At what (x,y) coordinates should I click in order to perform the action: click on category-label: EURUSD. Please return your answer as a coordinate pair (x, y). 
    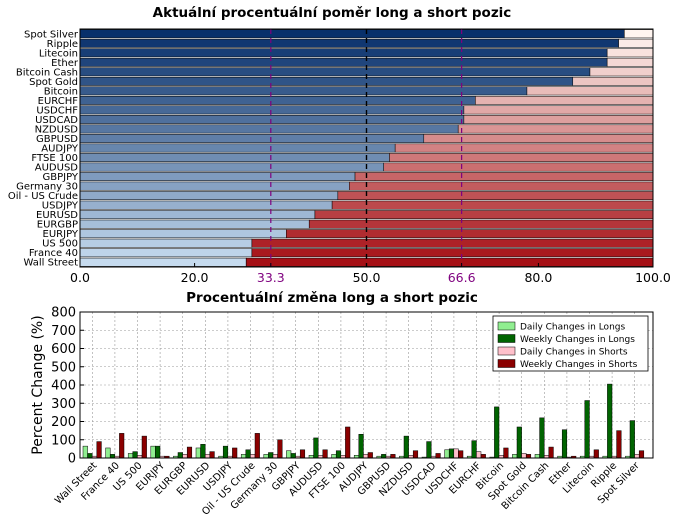
    Looking at the image, I should click on (57, 215).